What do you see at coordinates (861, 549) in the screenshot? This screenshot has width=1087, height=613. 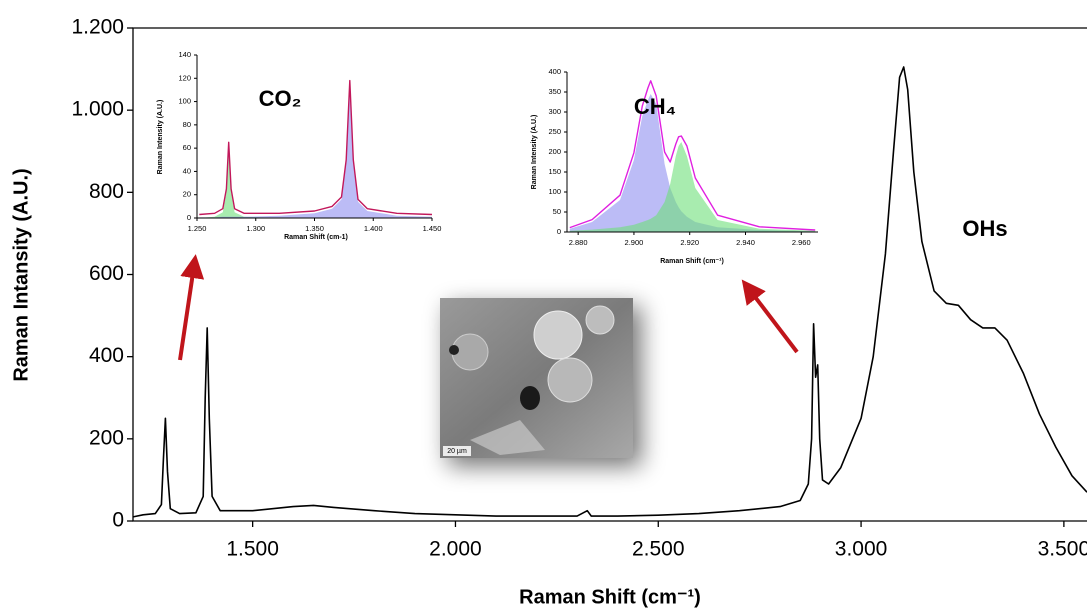 I see `x-tick-label: 3.000` at bounding box center [861, 549].